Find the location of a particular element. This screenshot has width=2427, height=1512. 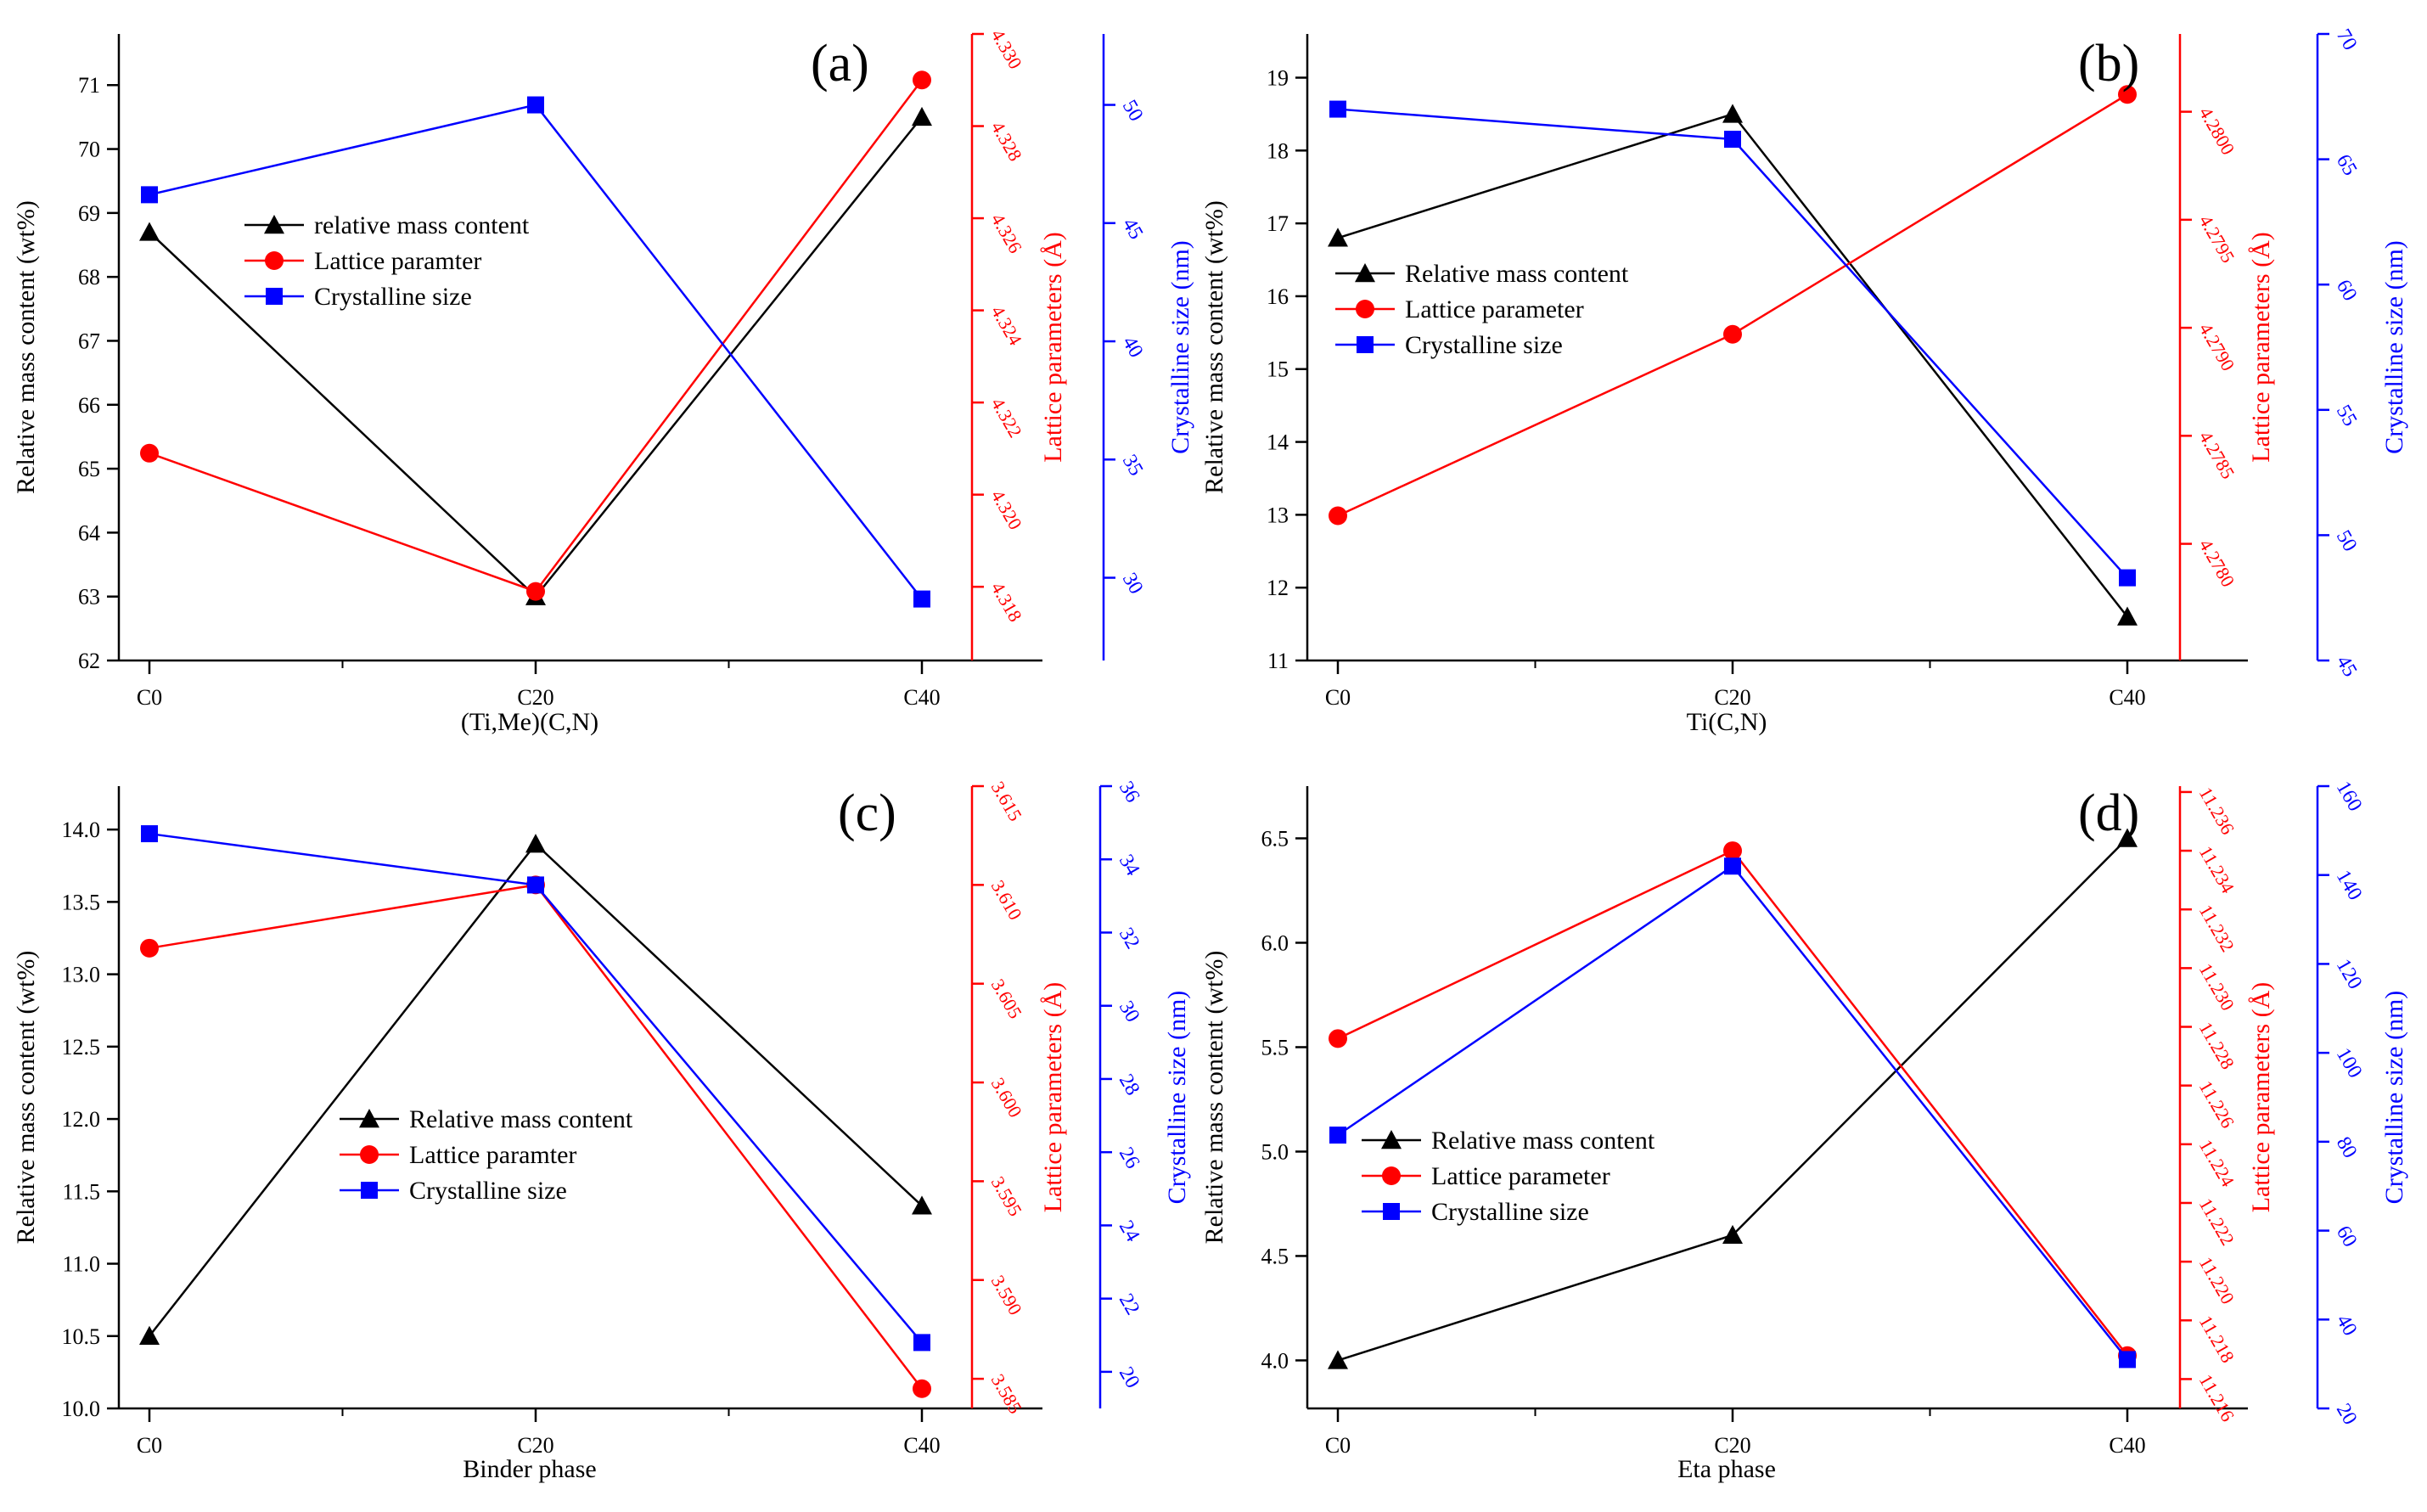

legend-label: Lattice paramter is located at coordinates (398, 261).